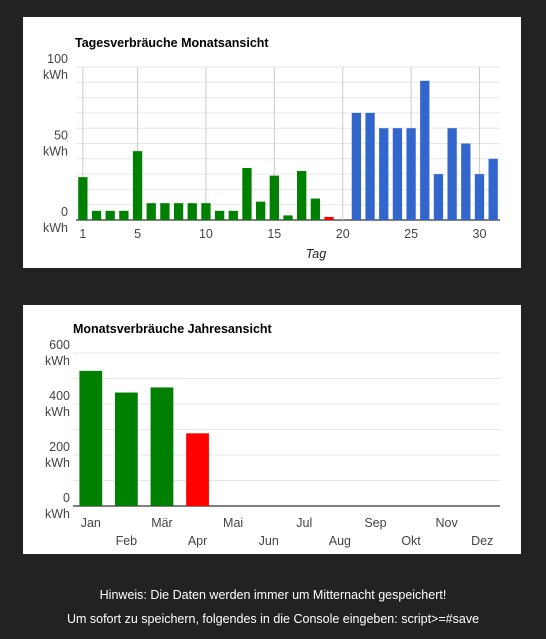 This screenshot has width=546, height=639. Describe the element at coordinates (482, 541) in the screenshot. I see `x-tick-label: Dez` at that location.